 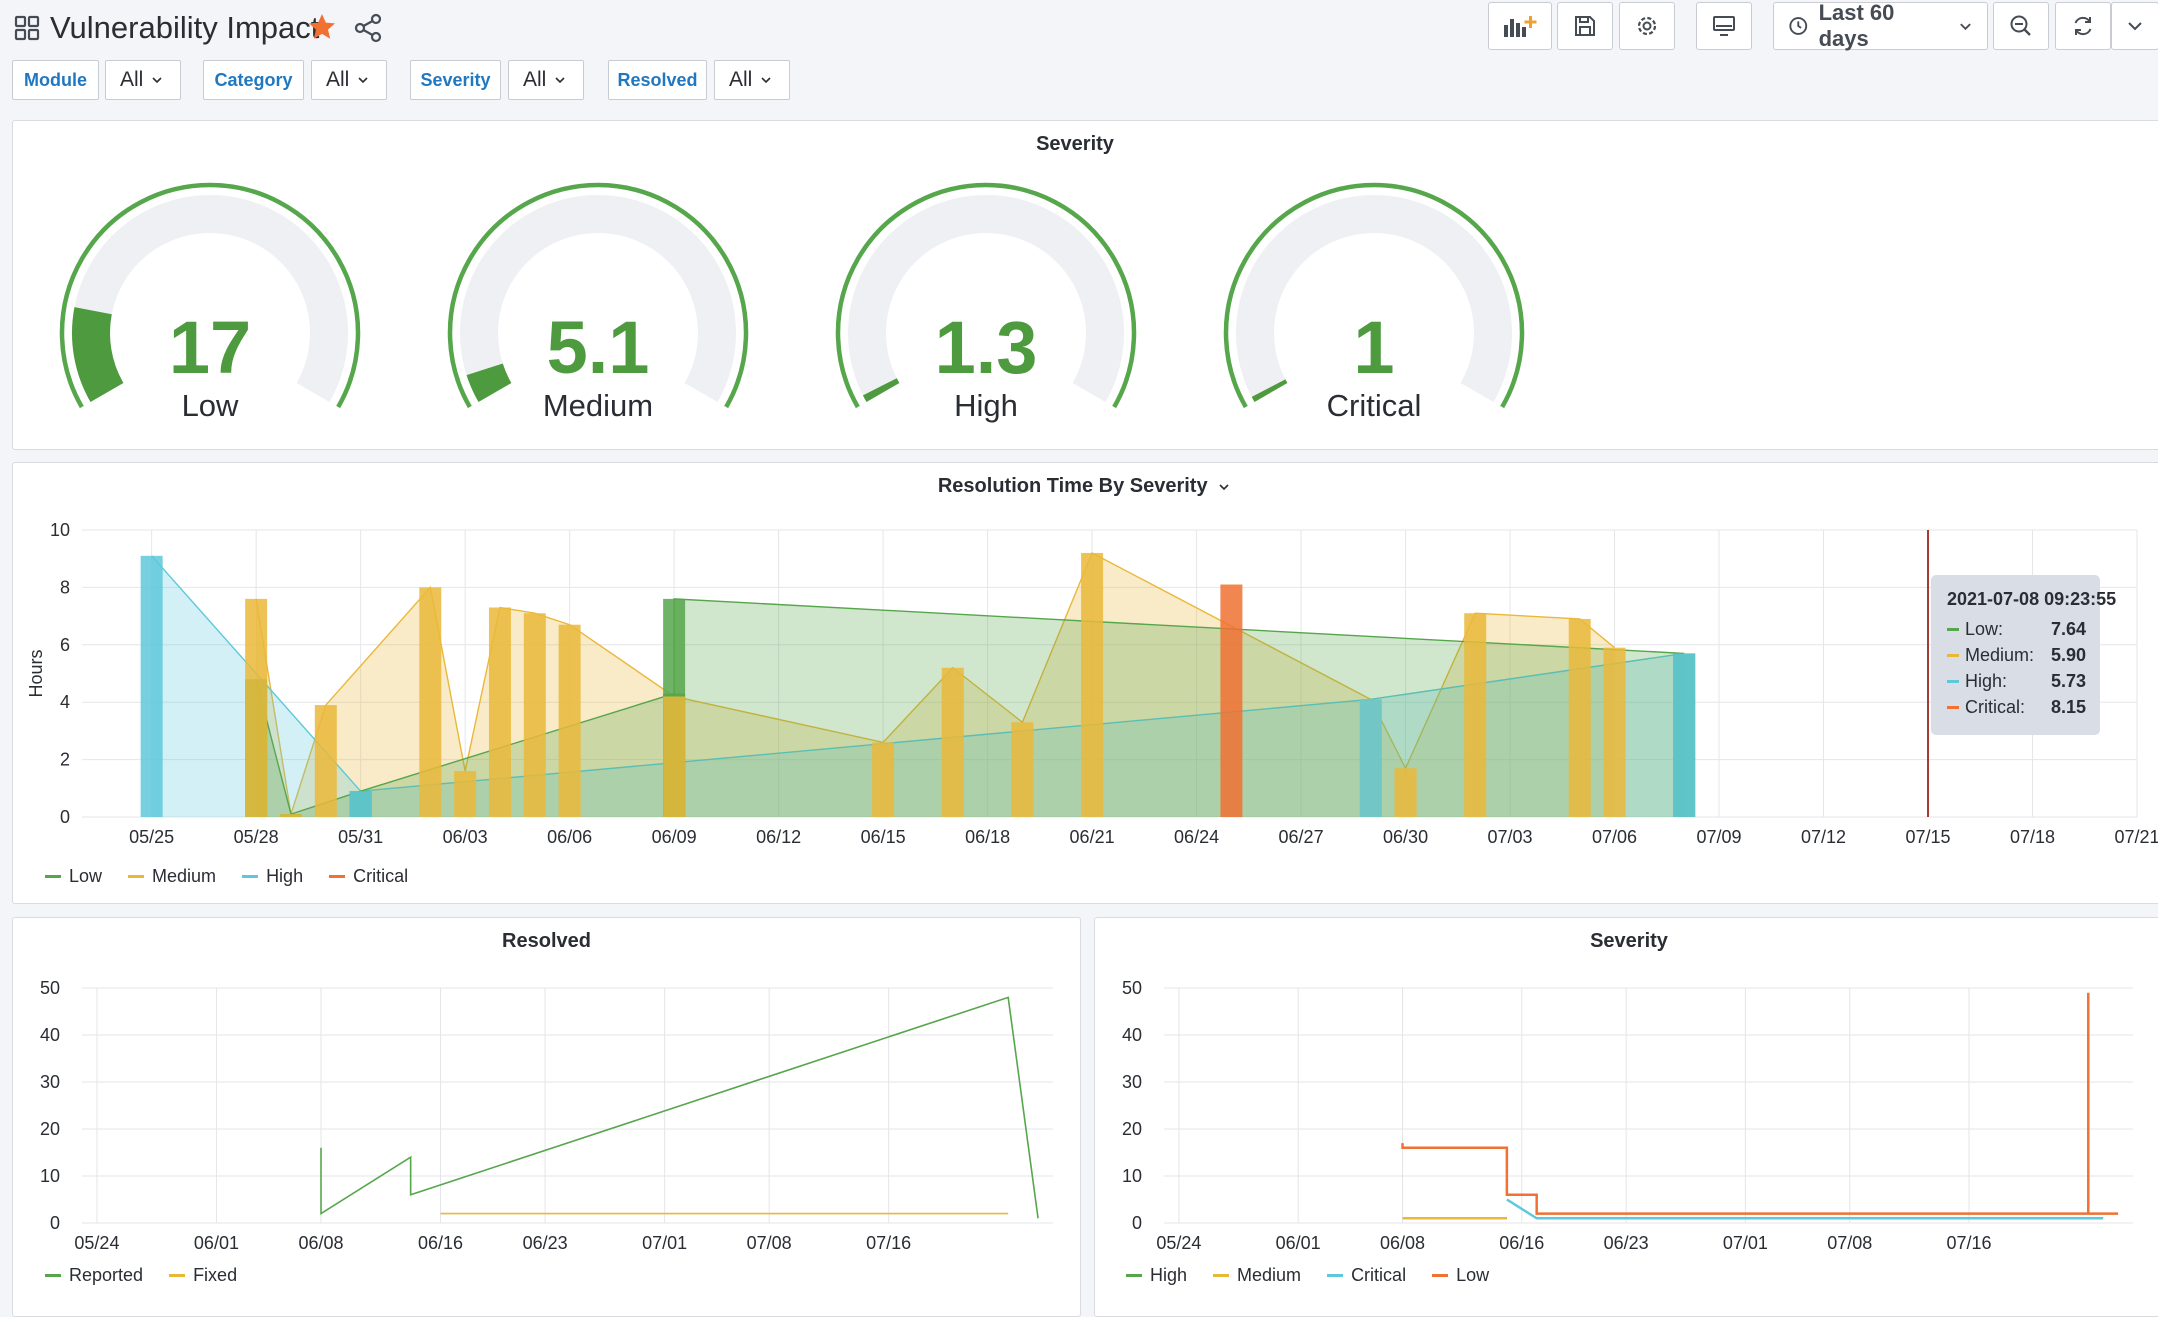 I want to click on panel-title: Resolved, so click(x=546, y=941).